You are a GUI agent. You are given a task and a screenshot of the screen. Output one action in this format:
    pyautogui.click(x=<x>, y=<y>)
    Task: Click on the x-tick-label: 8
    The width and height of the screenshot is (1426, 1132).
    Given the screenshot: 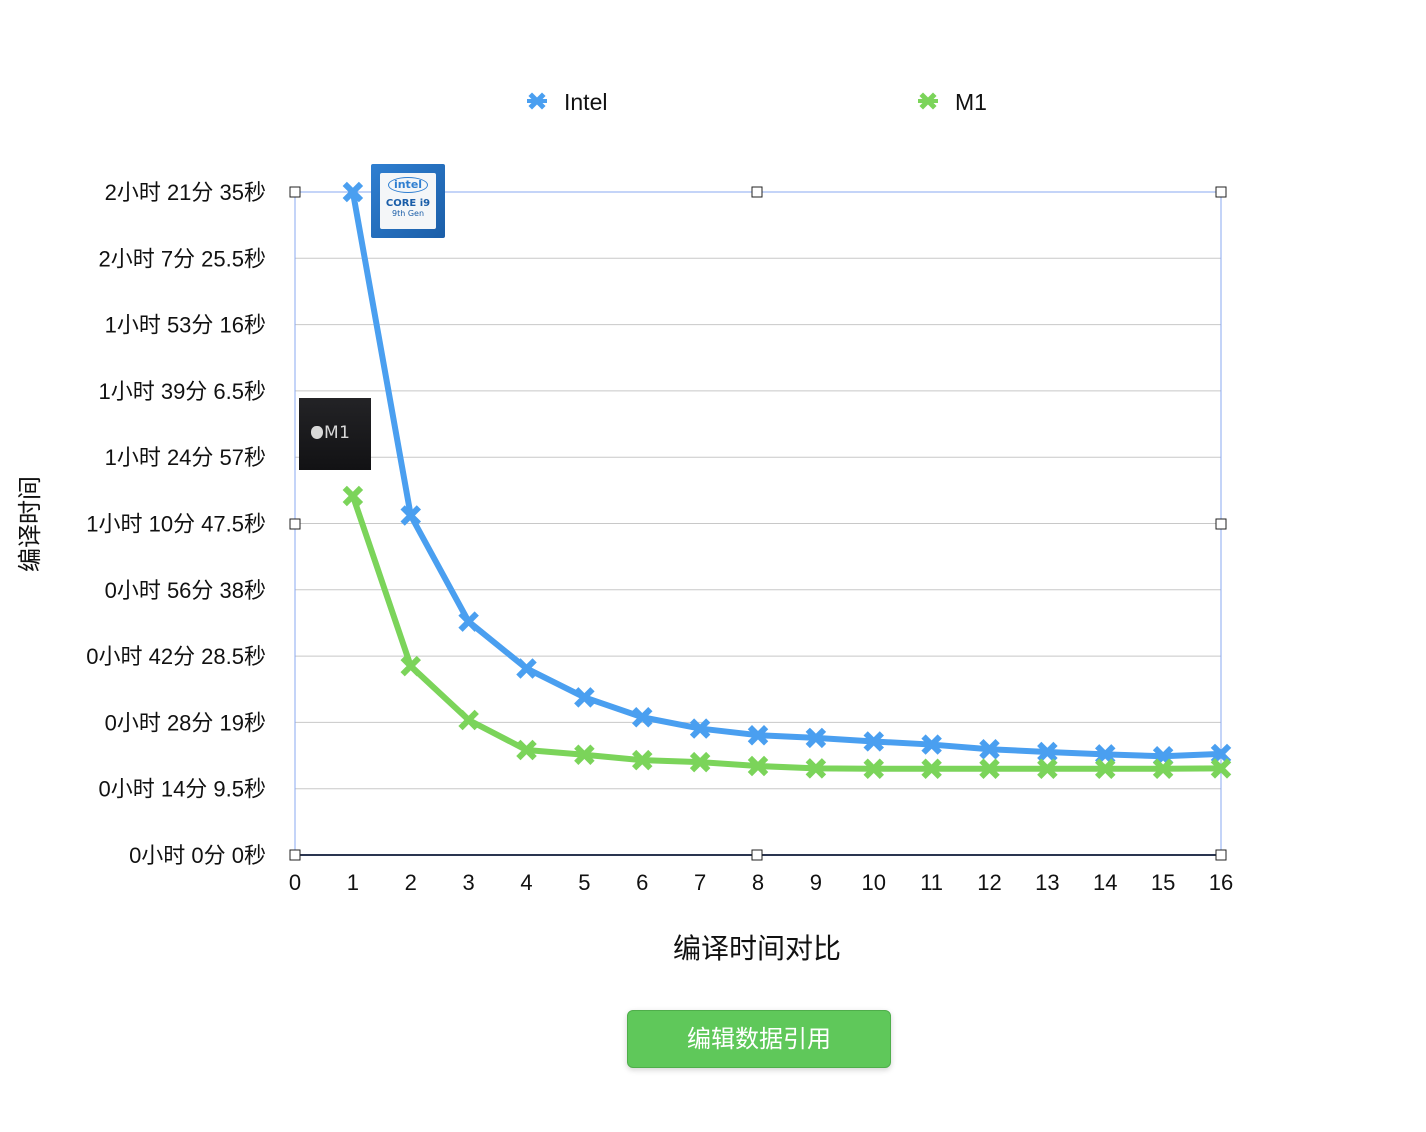 What is the action you would take?
    pyautogui.click(x=758, y=882)
    